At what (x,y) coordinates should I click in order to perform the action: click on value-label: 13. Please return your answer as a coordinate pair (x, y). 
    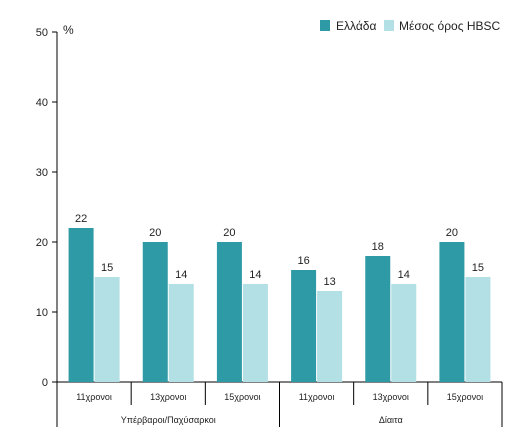
    Looking at the image, I should click on (329, 282).